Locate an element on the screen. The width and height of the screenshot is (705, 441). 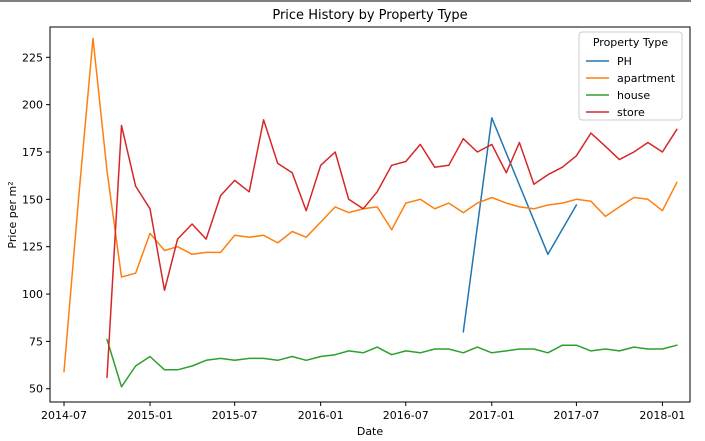
y-tick-label: 175 is located at coordinates (32, 152).